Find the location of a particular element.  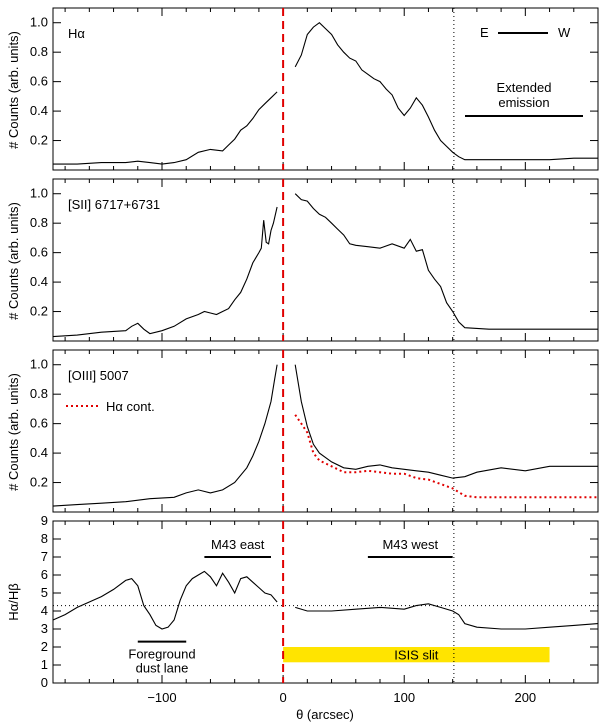

ylabel-ratio: Hα/Hβ is located at coordinates (13, 601).